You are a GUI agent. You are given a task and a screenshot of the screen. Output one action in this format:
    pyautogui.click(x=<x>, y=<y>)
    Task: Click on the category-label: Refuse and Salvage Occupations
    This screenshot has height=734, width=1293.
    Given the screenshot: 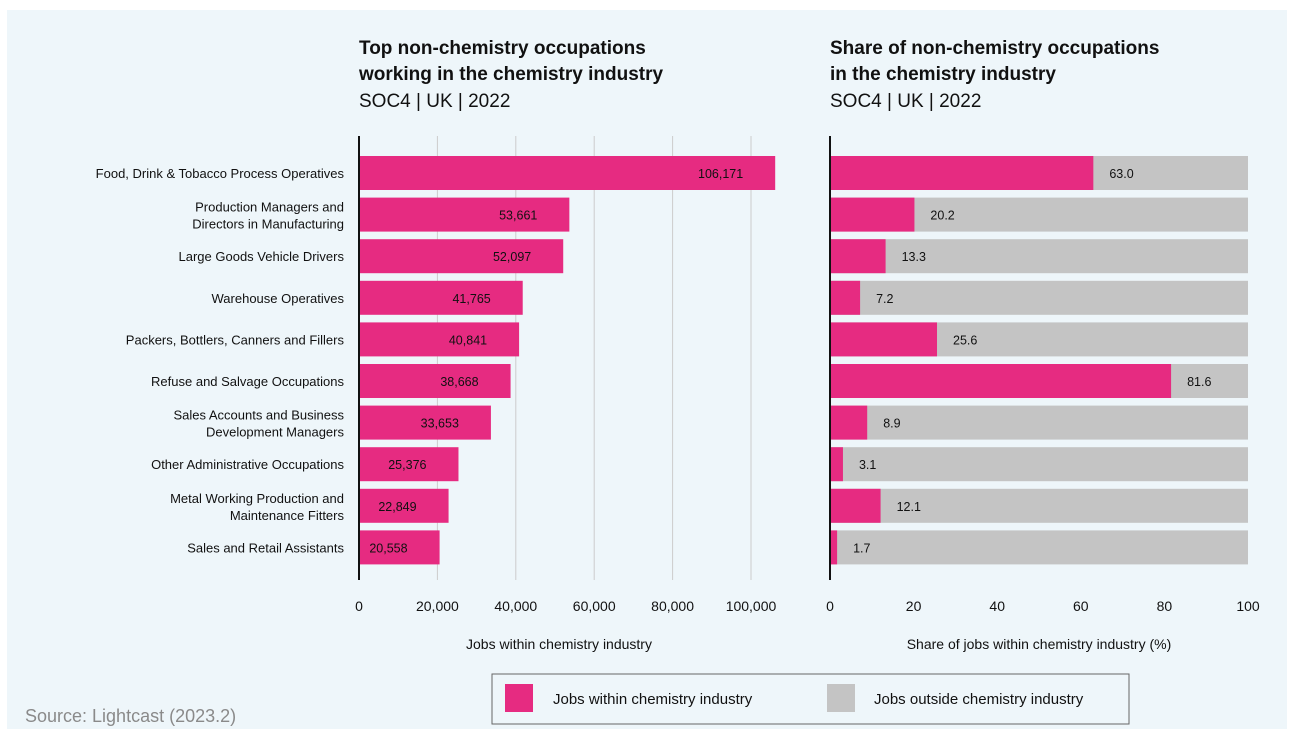 What is the action you would take?
    pyautogui.click(x=247, y=381)
    